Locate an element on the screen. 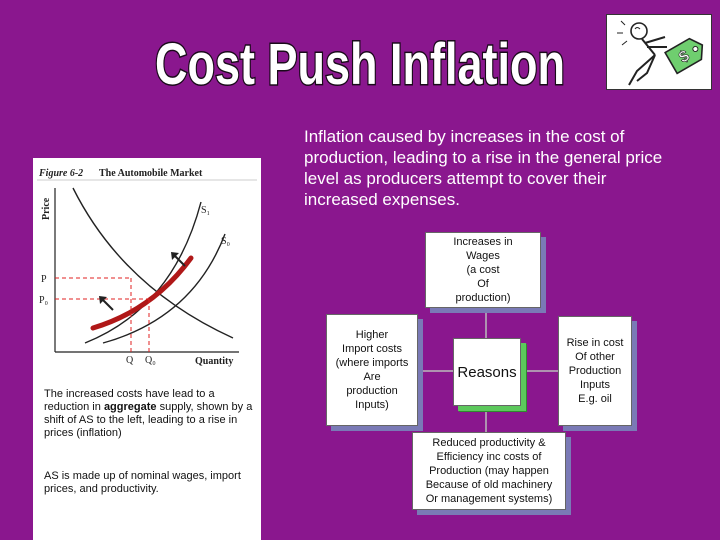 The image size is (720, 540). x-axis-label: Quantity is located at coordinates (214, 361).